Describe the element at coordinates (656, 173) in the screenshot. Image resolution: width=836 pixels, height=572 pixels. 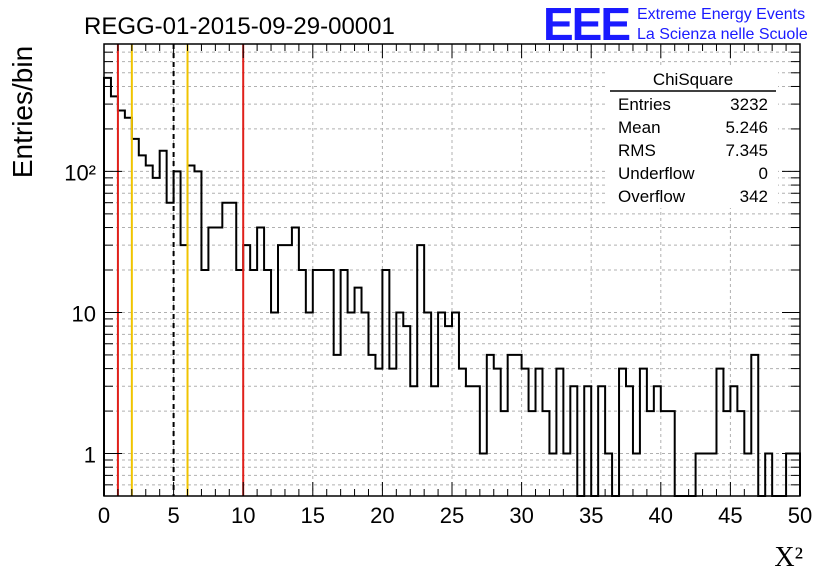
I see `stats-row-label: Underflow` at that location.